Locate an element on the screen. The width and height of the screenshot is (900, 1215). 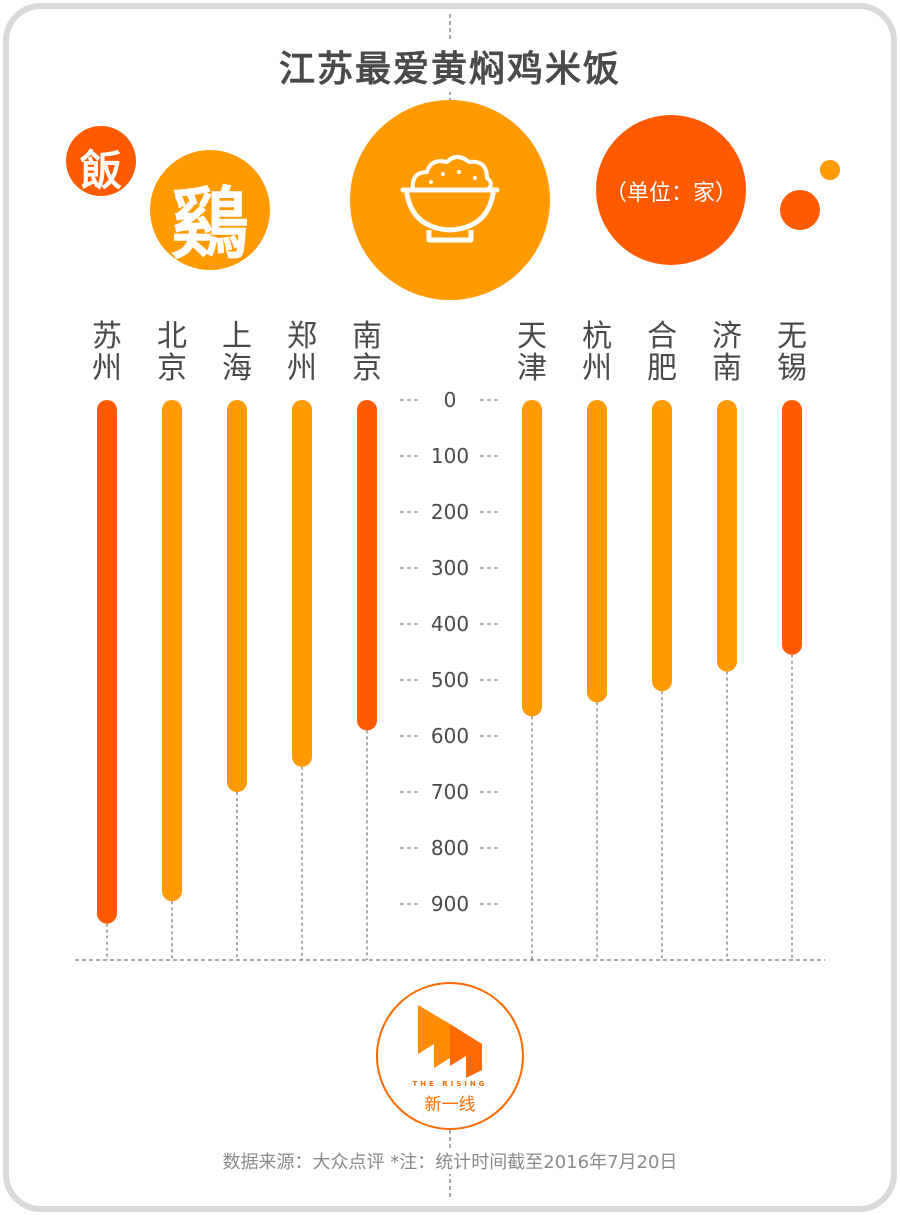
source-note: 数据来源：大众点评 *注：统计时间截至2016年7月20日 is located at coordinates (450, 1161).